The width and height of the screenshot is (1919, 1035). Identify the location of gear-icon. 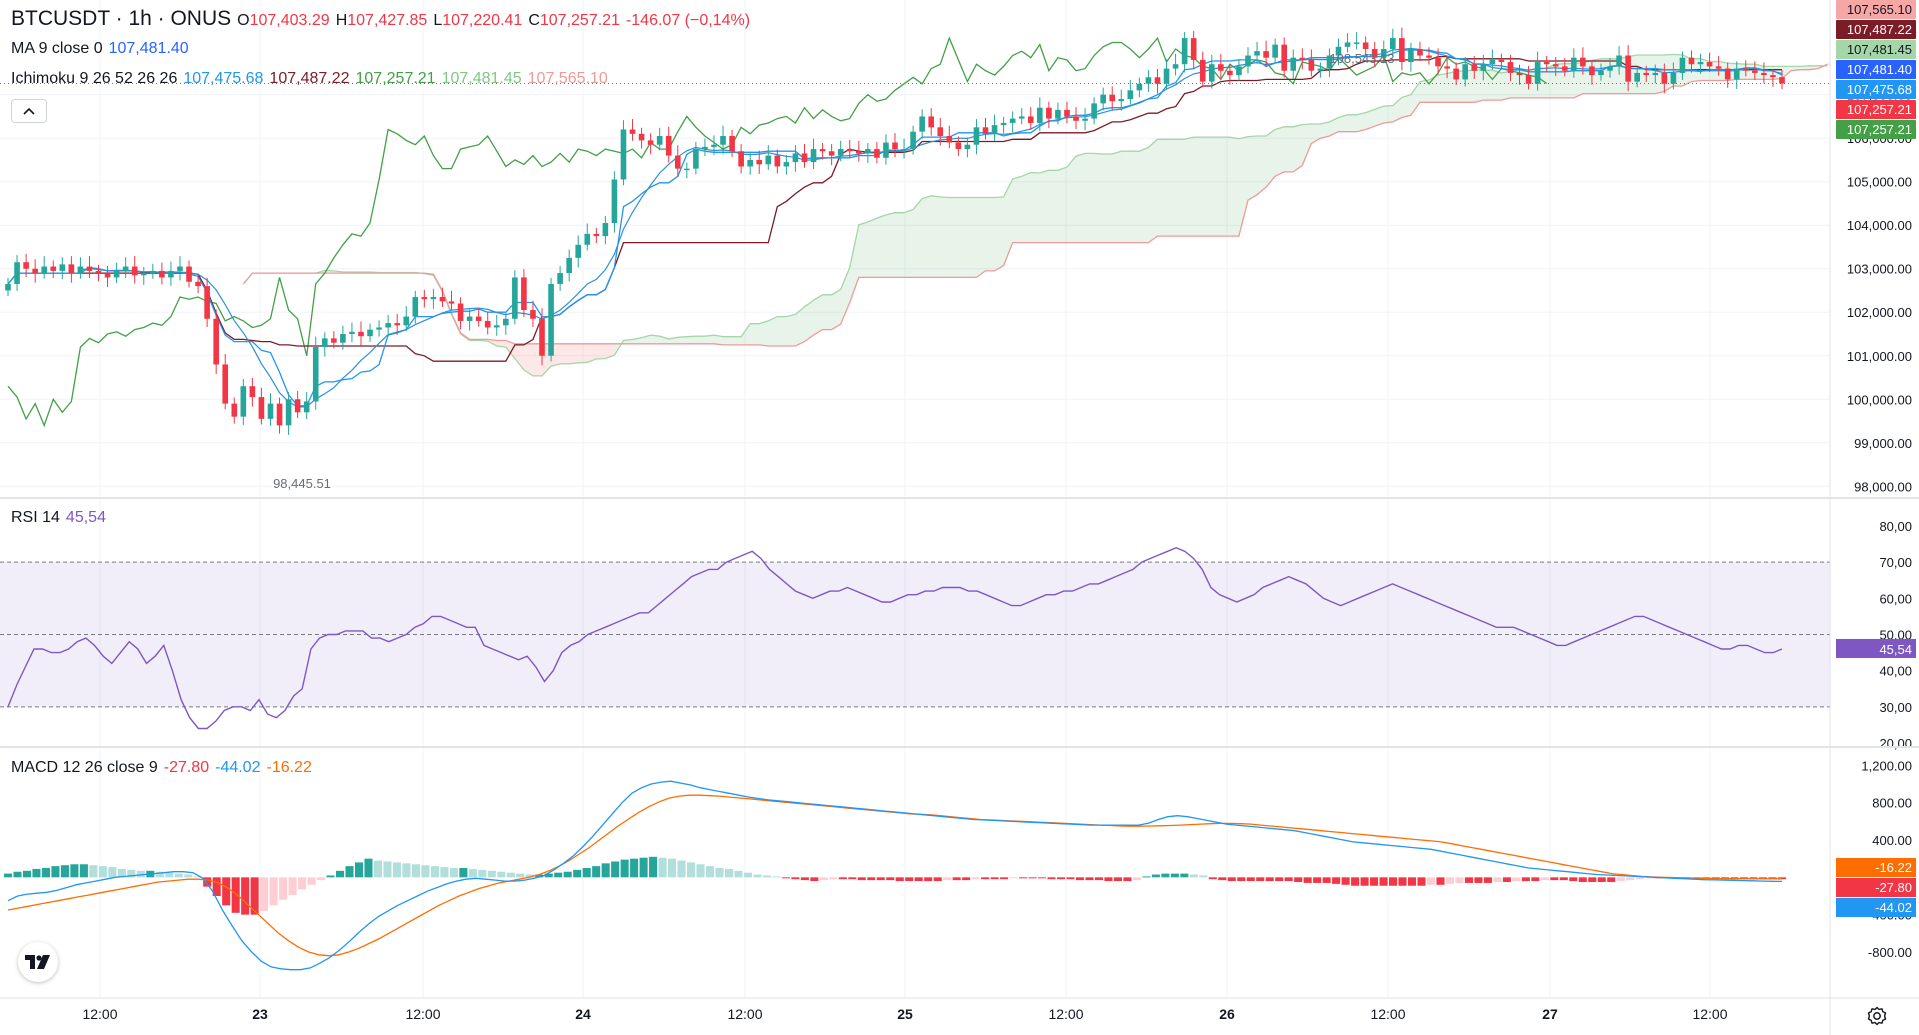
(1877, 1016).